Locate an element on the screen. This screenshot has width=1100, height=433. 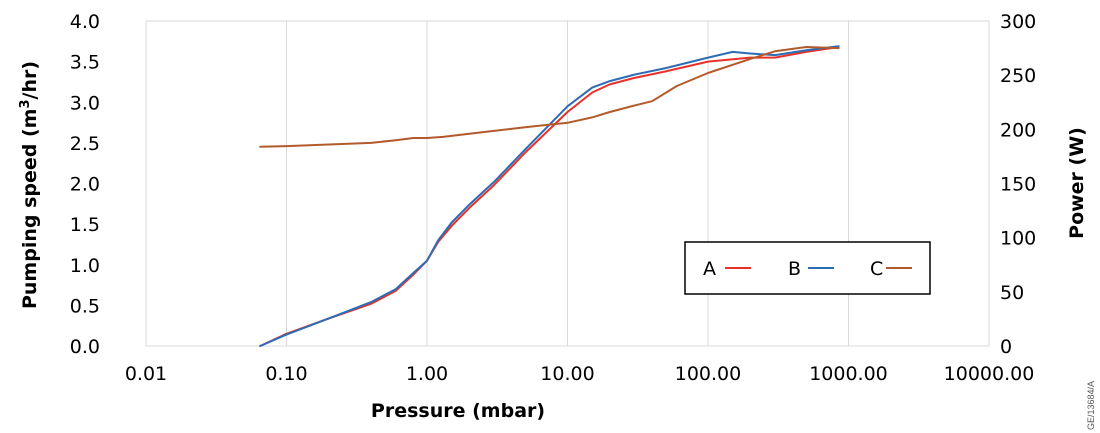
x-axis-ticks: 0.01 0.10 1.00 10.00 100.00 1000.00 10000.00 is located at coordinates (579, 374).